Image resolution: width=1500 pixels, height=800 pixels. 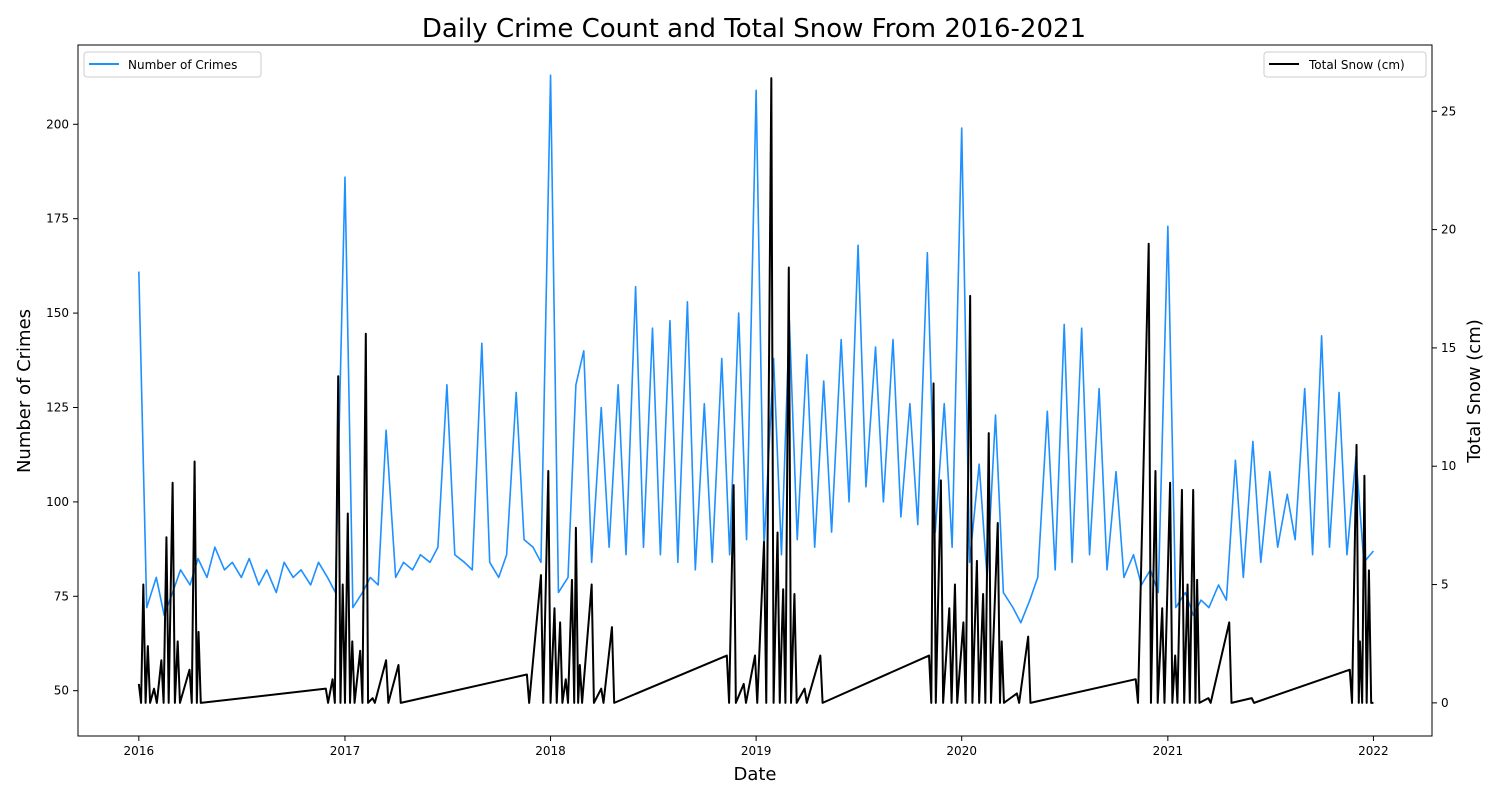 I want to click on y-right-tick-label: 5, so click(x=1445, y=585).